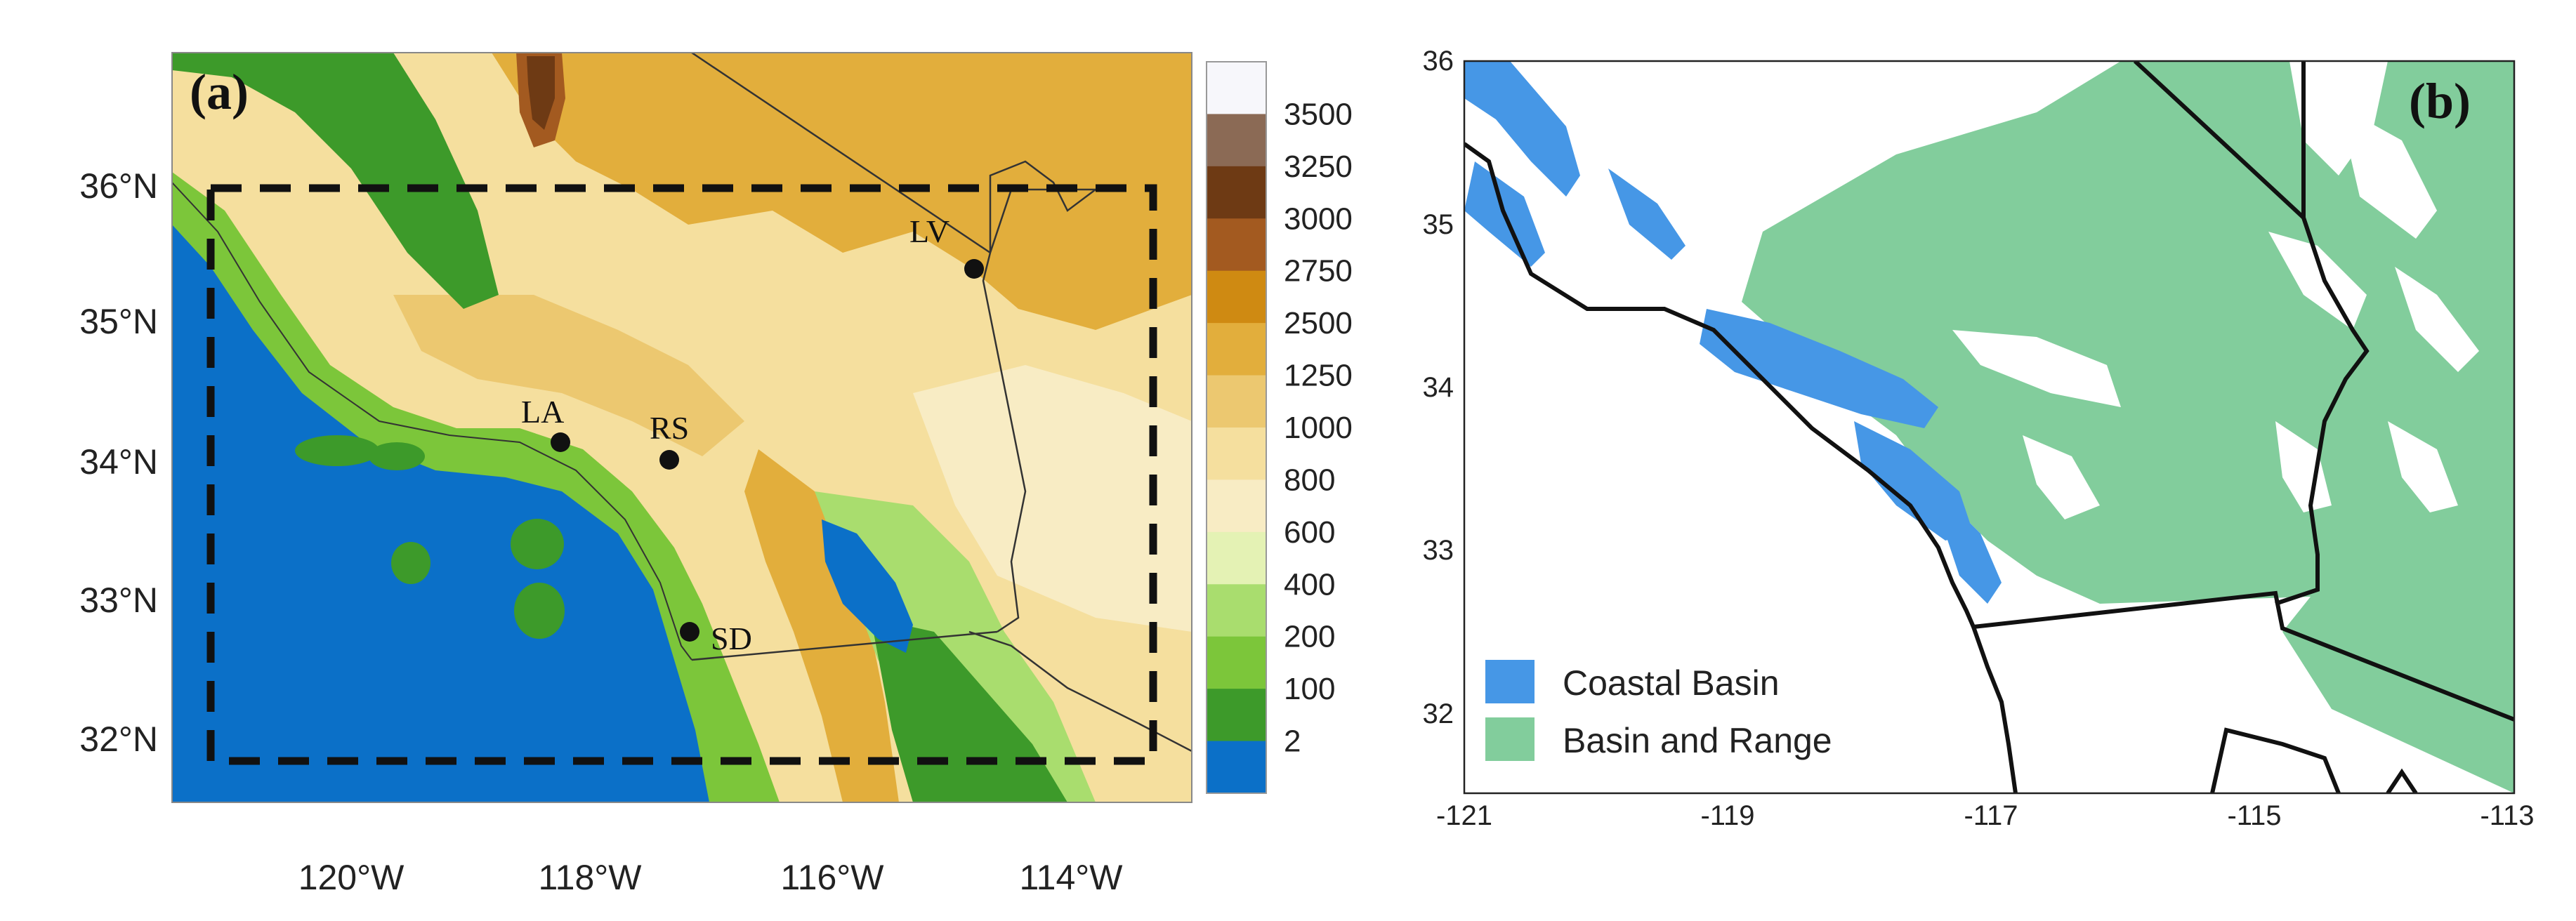  What do you see at coordinates (1438, 550) in the screenshot?
I see `lat-tick-label: 33` at bounding box center [1438, 550].